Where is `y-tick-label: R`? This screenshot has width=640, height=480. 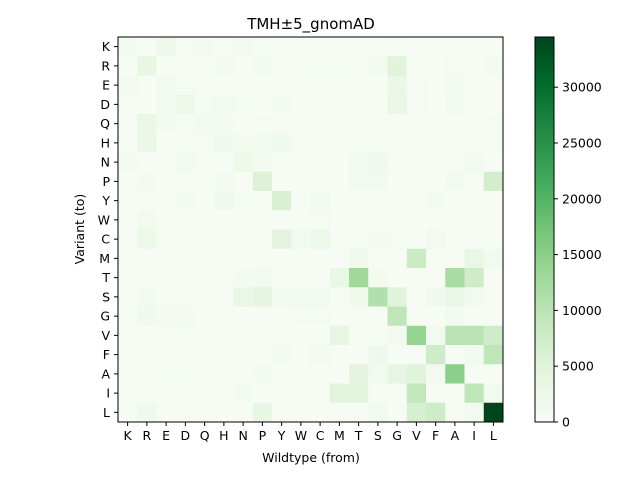
y-tick-label: R is located at coordinates (105, 65).